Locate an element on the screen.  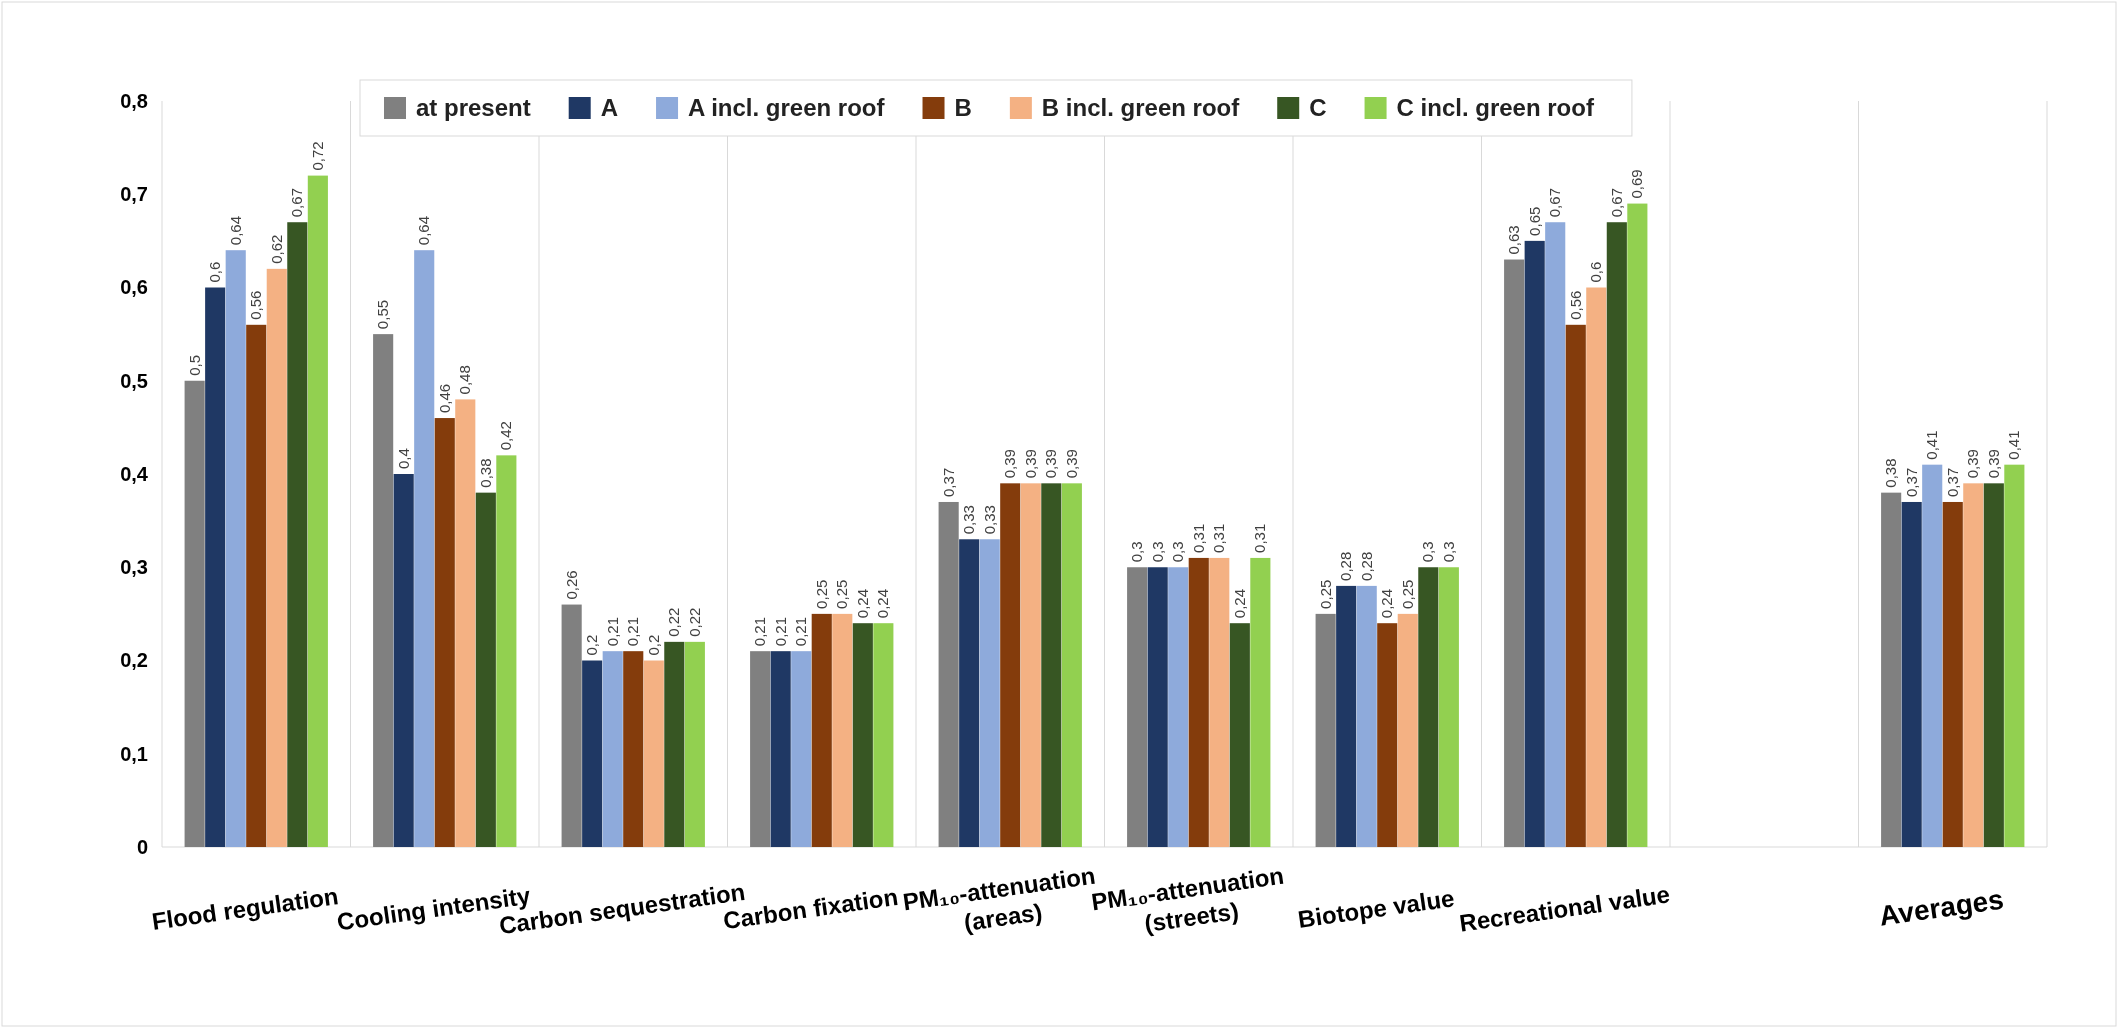
data-label: 0,65 is located at coordinates (1534, 221).